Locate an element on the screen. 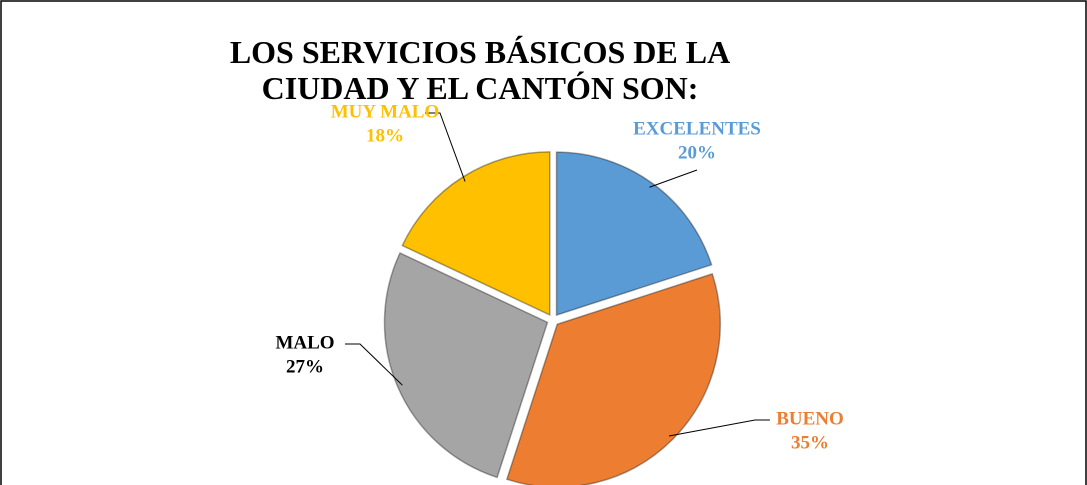 The image size is (1087, 485). data-label-value: 27% is located at coordinates (305, 366).